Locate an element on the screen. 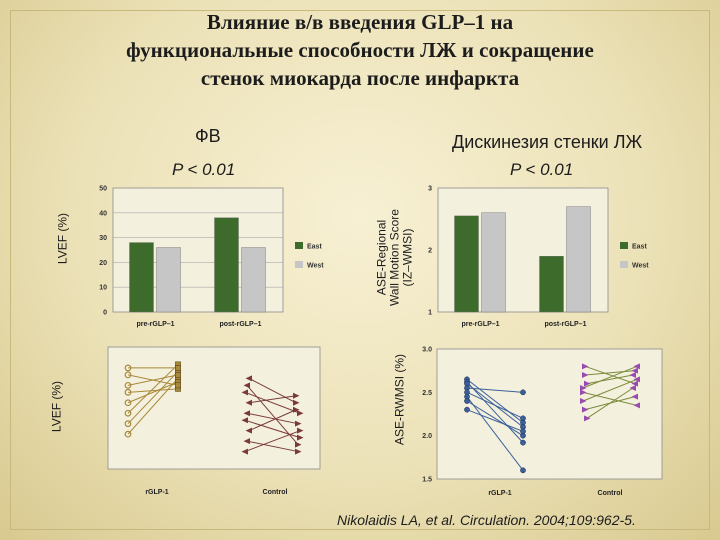 The width and height of the screenshot is (720, 540). rwmsi-scatter-category-label: Control is located at coordinates (610, 493).